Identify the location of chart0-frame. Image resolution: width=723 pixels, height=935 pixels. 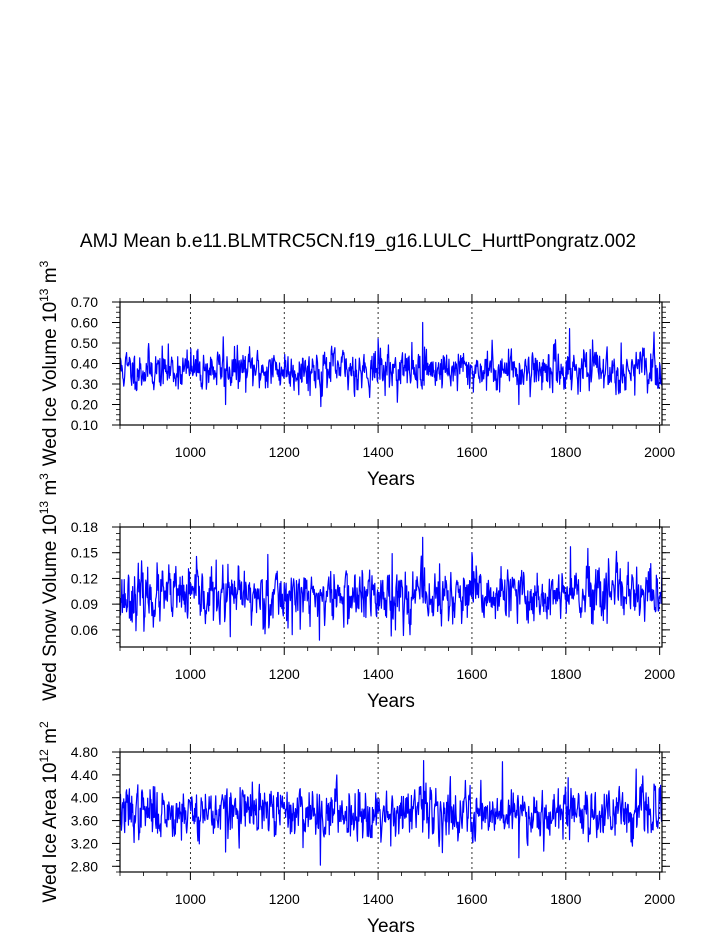
(391, 363).